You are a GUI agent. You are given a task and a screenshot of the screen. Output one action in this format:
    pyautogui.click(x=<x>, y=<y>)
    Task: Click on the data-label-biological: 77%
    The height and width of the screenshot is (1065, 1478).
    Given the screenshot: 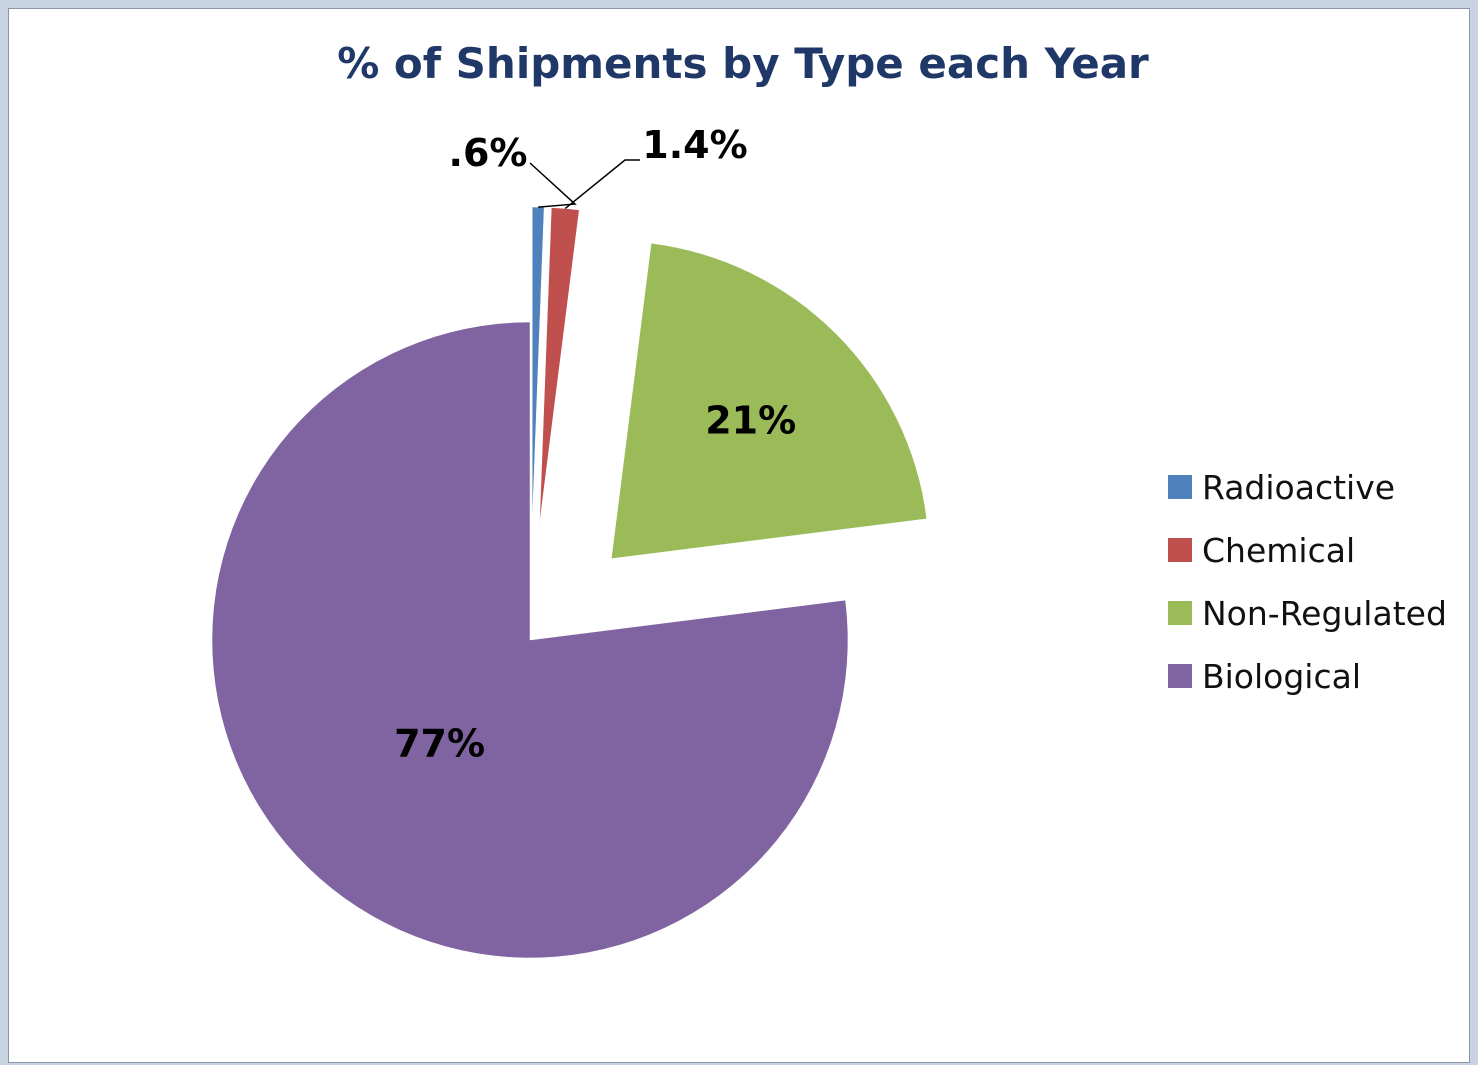 What is the action you would take?
    pyautogui.click(x=439, y=744)
    